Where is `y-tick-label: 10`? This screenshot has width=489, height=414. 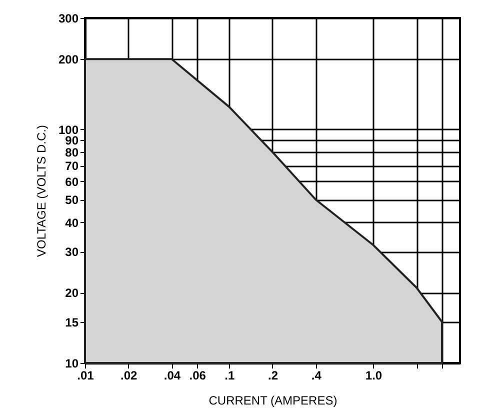 y-tick-label: 10 is located at coordinates (72, 363).